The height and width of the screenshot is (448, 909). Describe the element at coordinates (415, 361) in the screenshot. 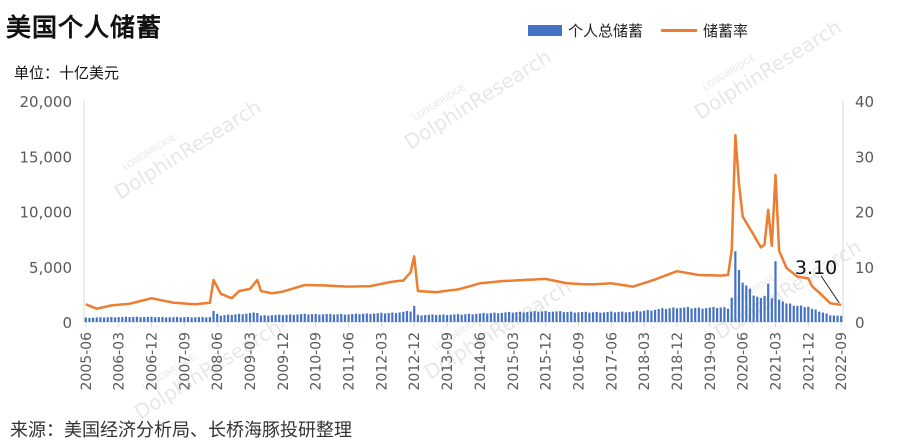

I see `x-tick-label: 2012-12` at that location.